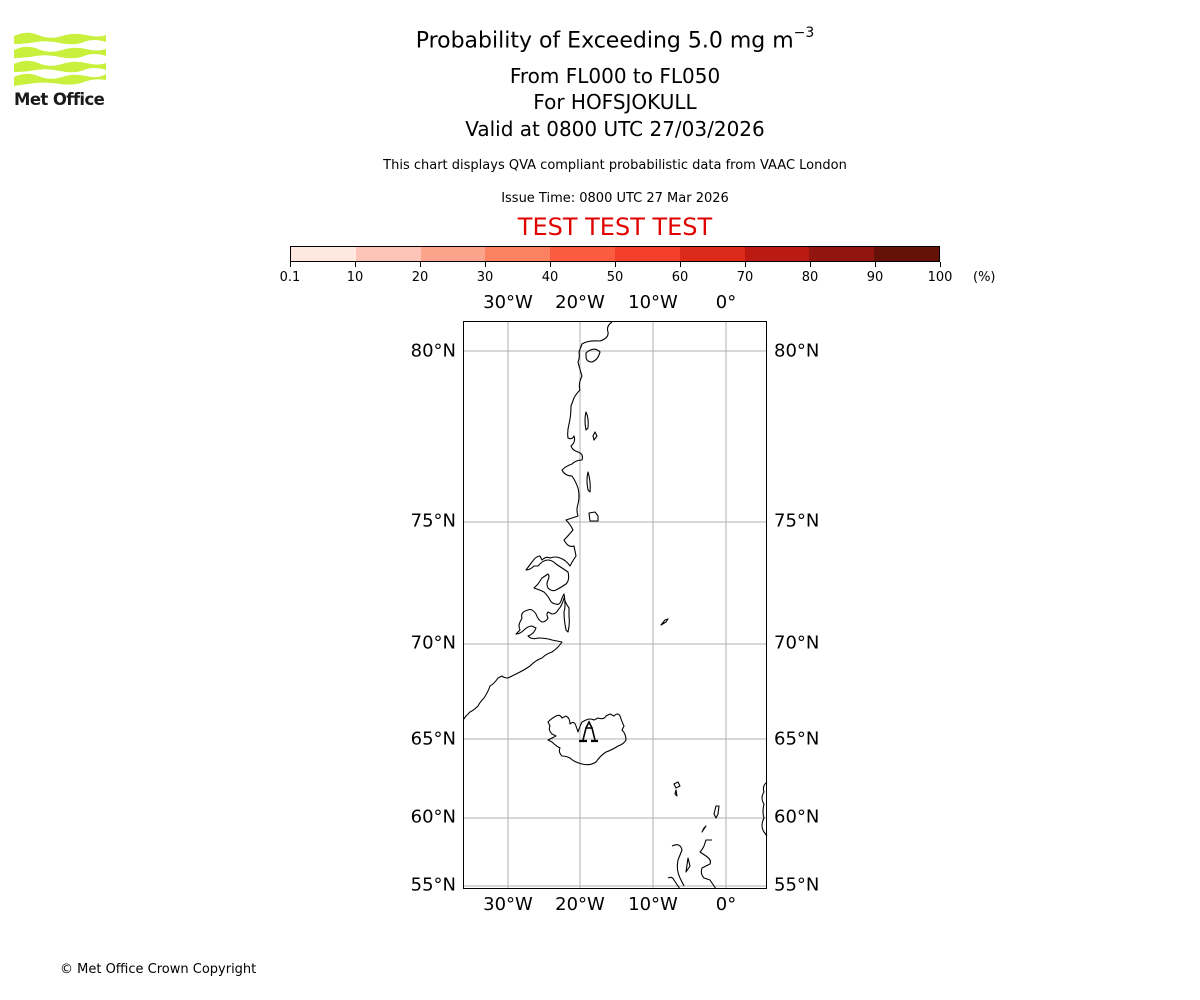  What do you see at coordinates (588, 731) in the screenshot?
I see `volcano-icon` at bounding box center [588, 731].